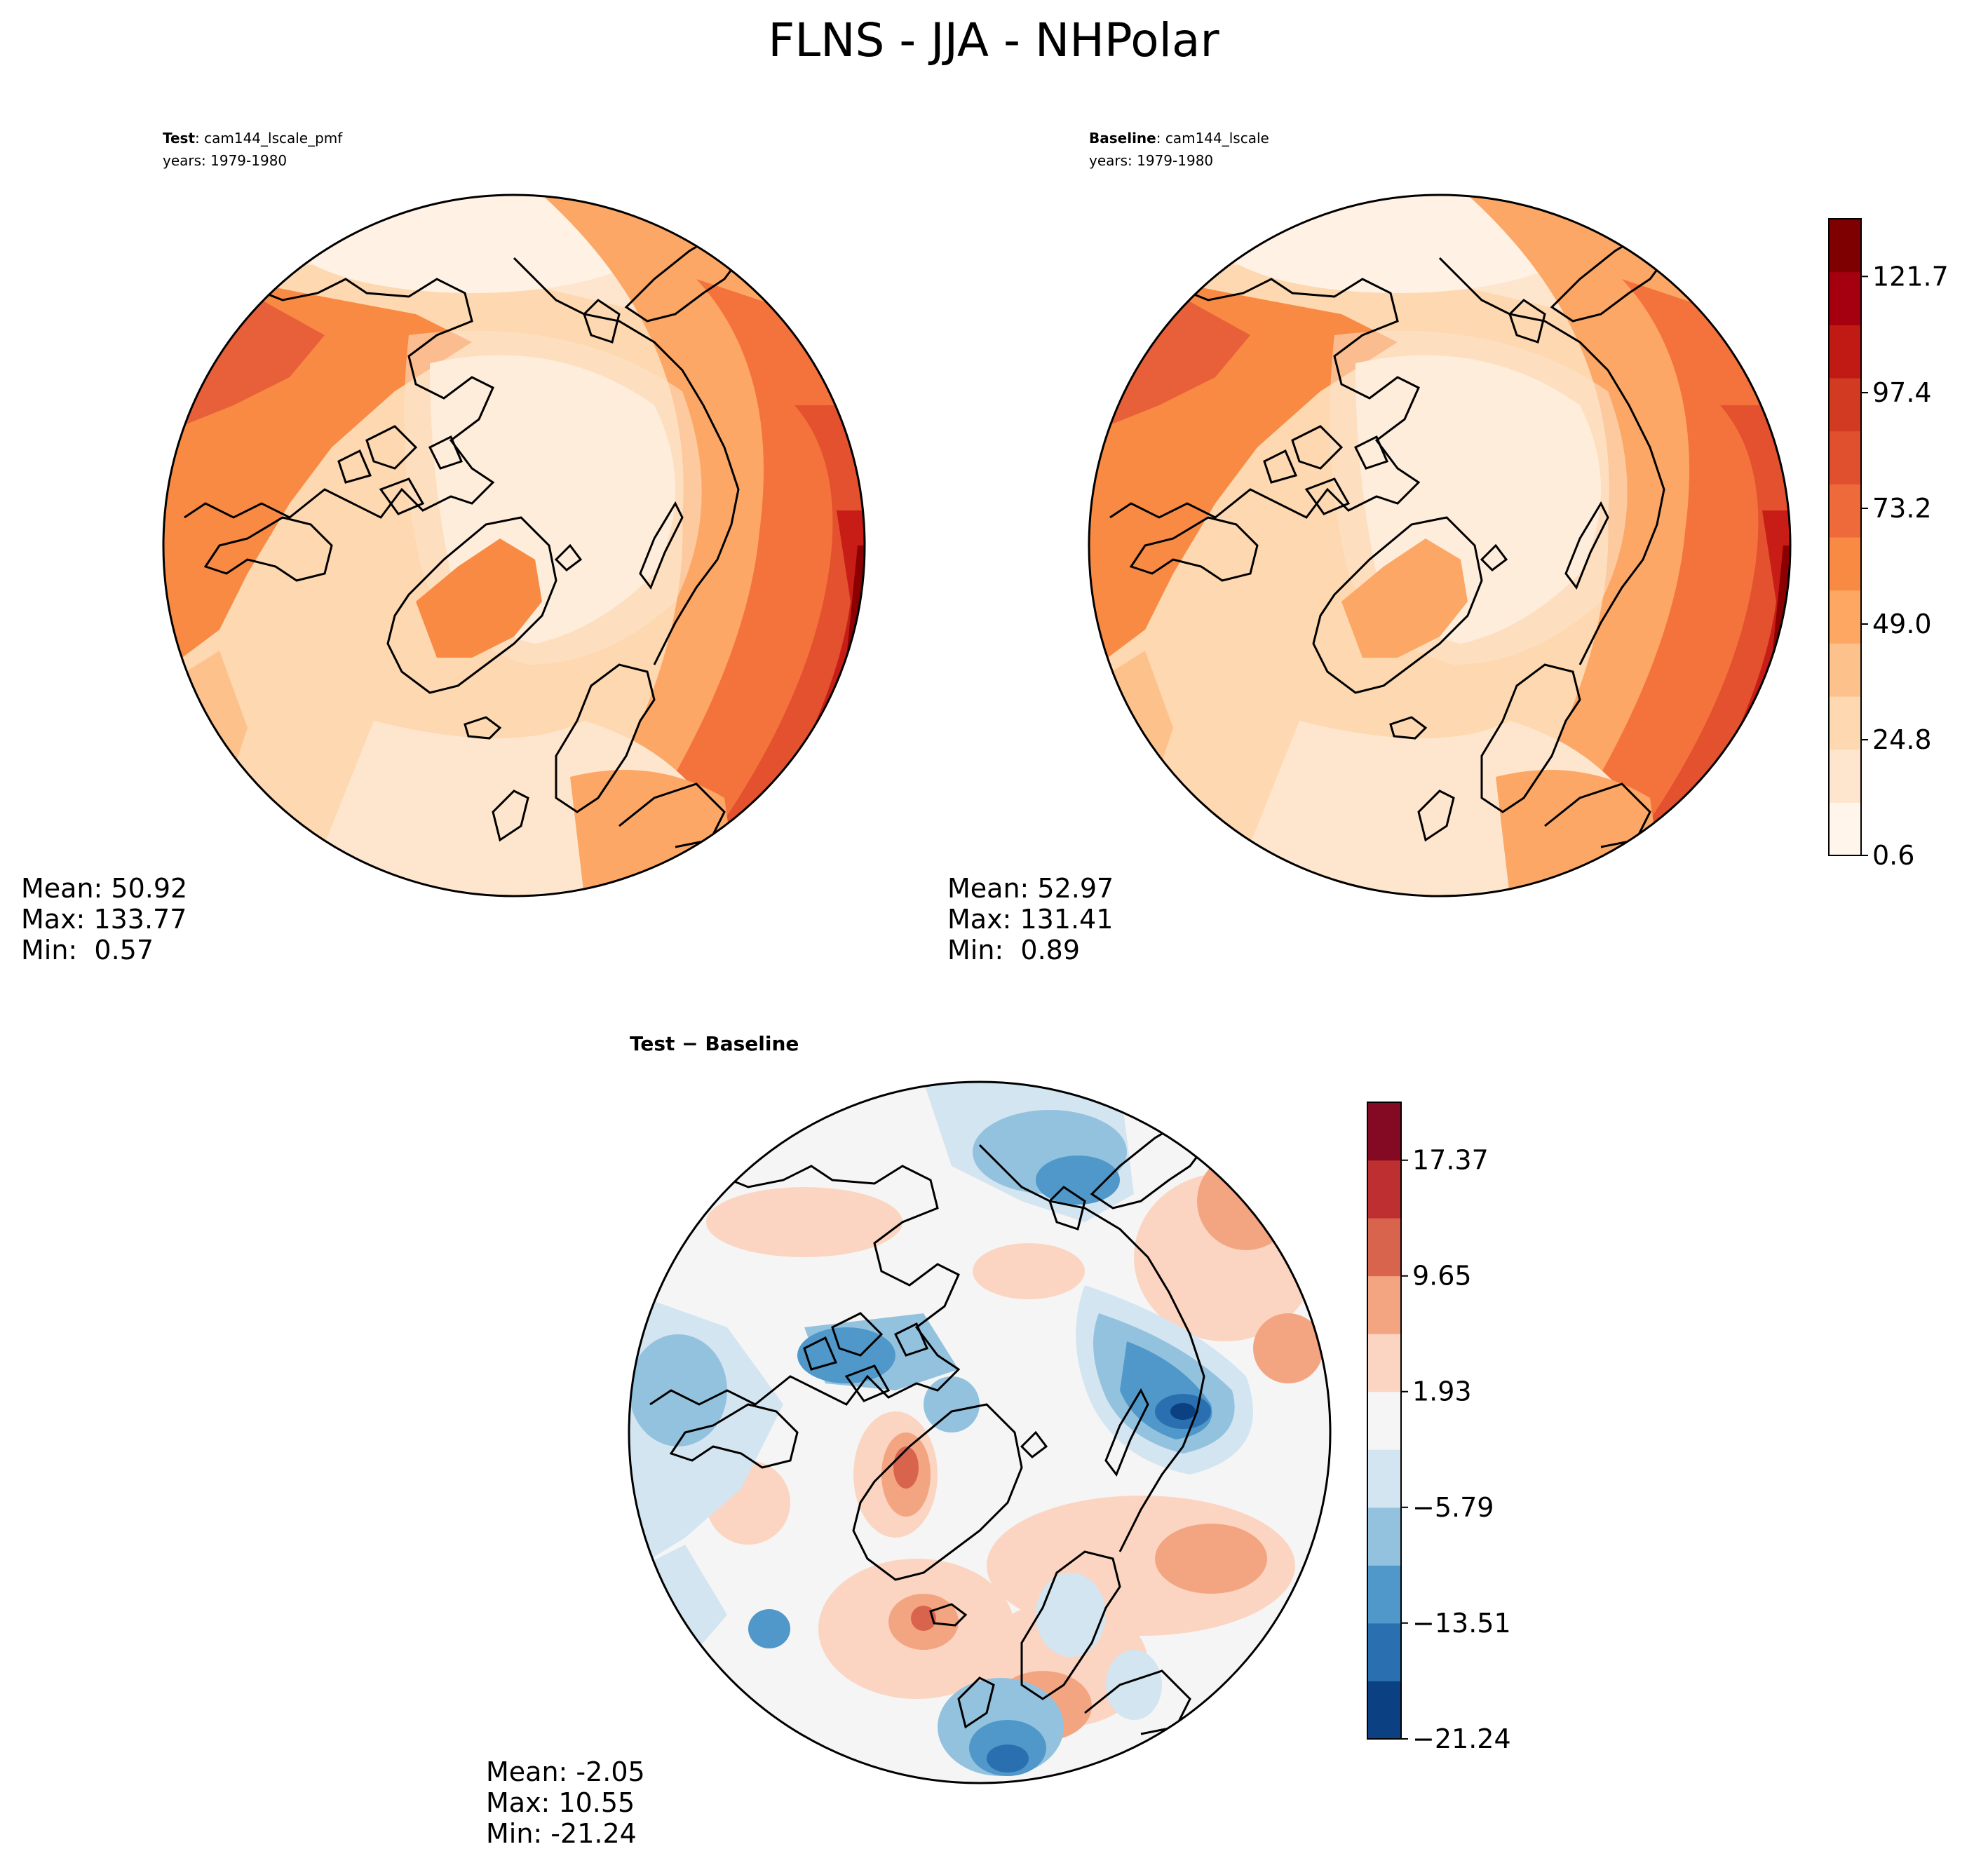 The height and width of the screenshot is (1870, 1988). I want to click on colorbar-tick-label: 24.8, so click(1902, 739).